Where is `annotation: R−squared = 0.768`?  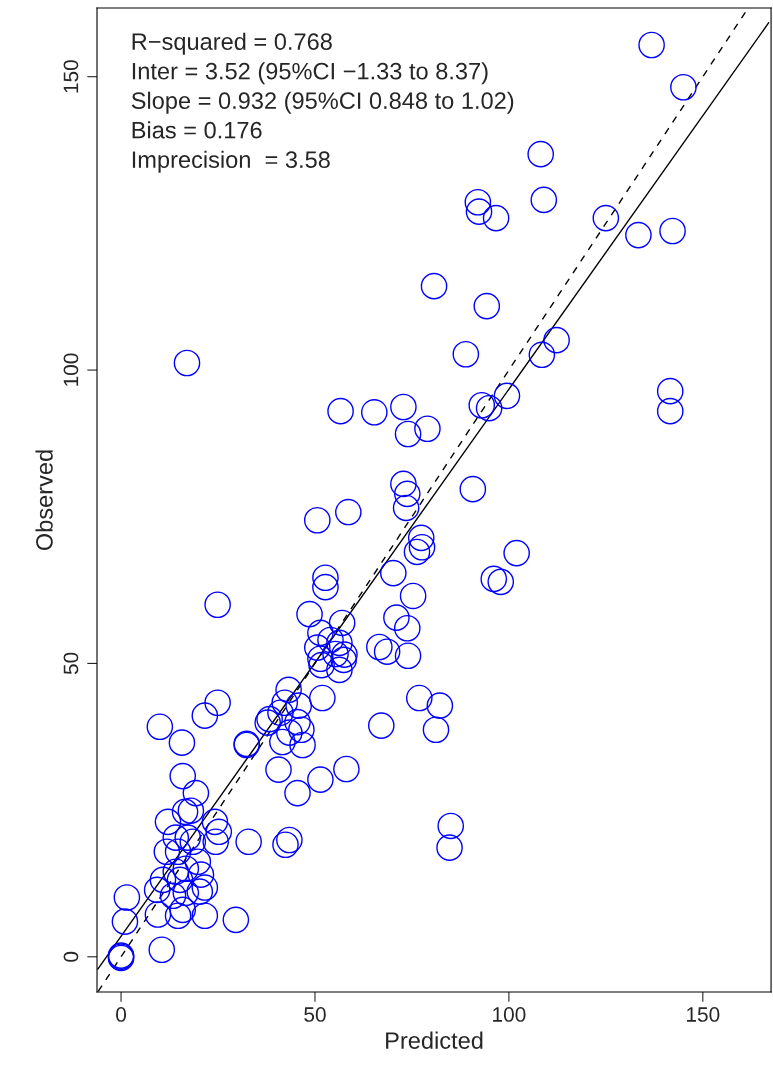
annotation: R−squared = 0.768 is located at coordinates (232, 43).